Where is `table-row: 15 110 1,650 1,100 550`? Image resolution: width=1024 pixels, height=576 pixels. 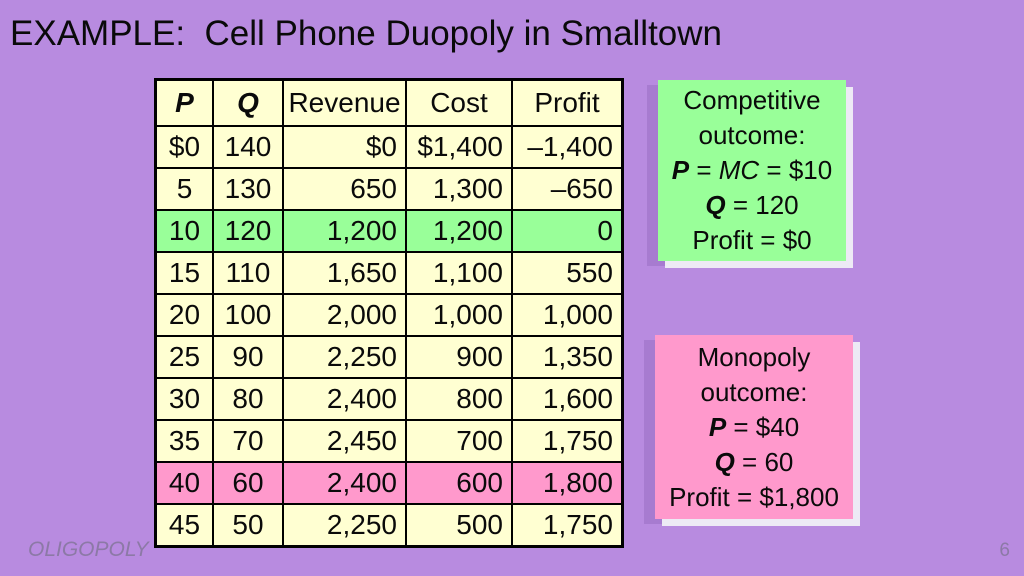
table-row: 15 110 1,650 1,100 550 is located at coordinates (389, 273).